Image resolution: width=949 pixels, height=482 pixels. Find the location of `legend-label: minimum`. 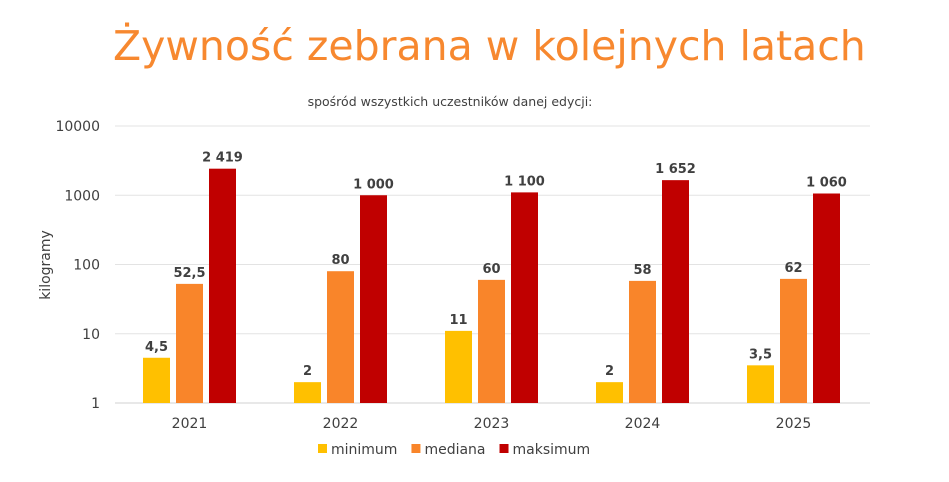

legend-label: minimum is located at coordinates (364, 450).